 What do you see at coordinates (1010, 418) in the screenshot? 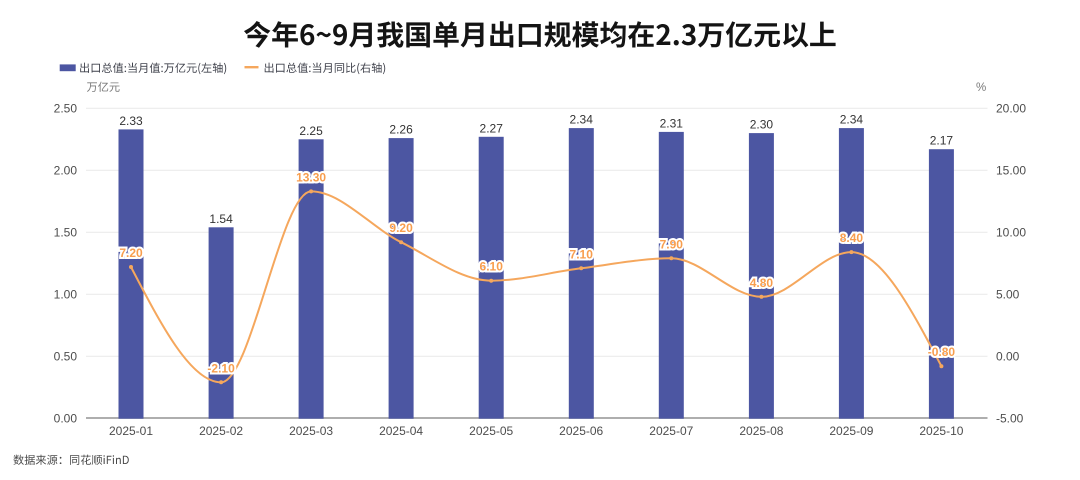
I see `svg-text: -5.00` at bounding box center [1010, 418].